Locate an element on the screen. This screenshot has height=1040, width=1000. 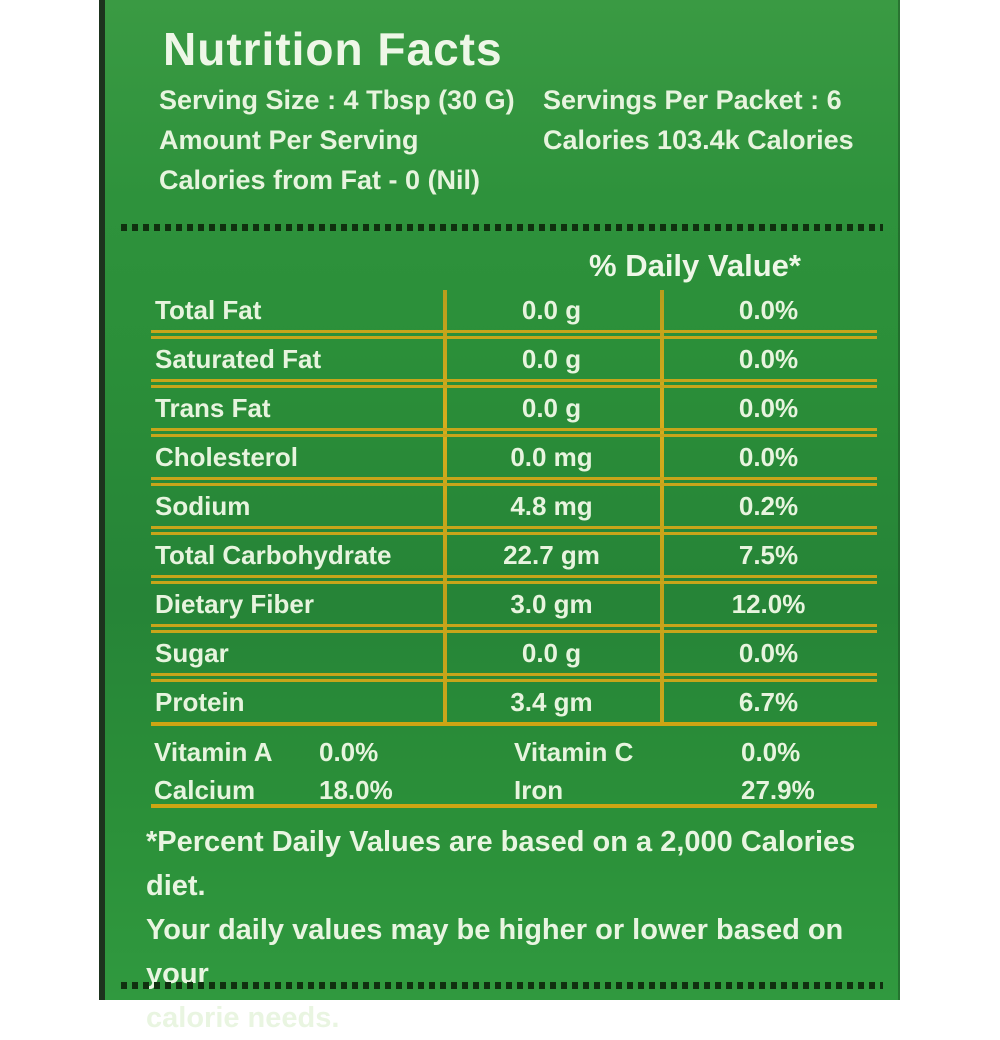
nutrient-name: Total Carbohydrate is located at coordinates (273, 554).